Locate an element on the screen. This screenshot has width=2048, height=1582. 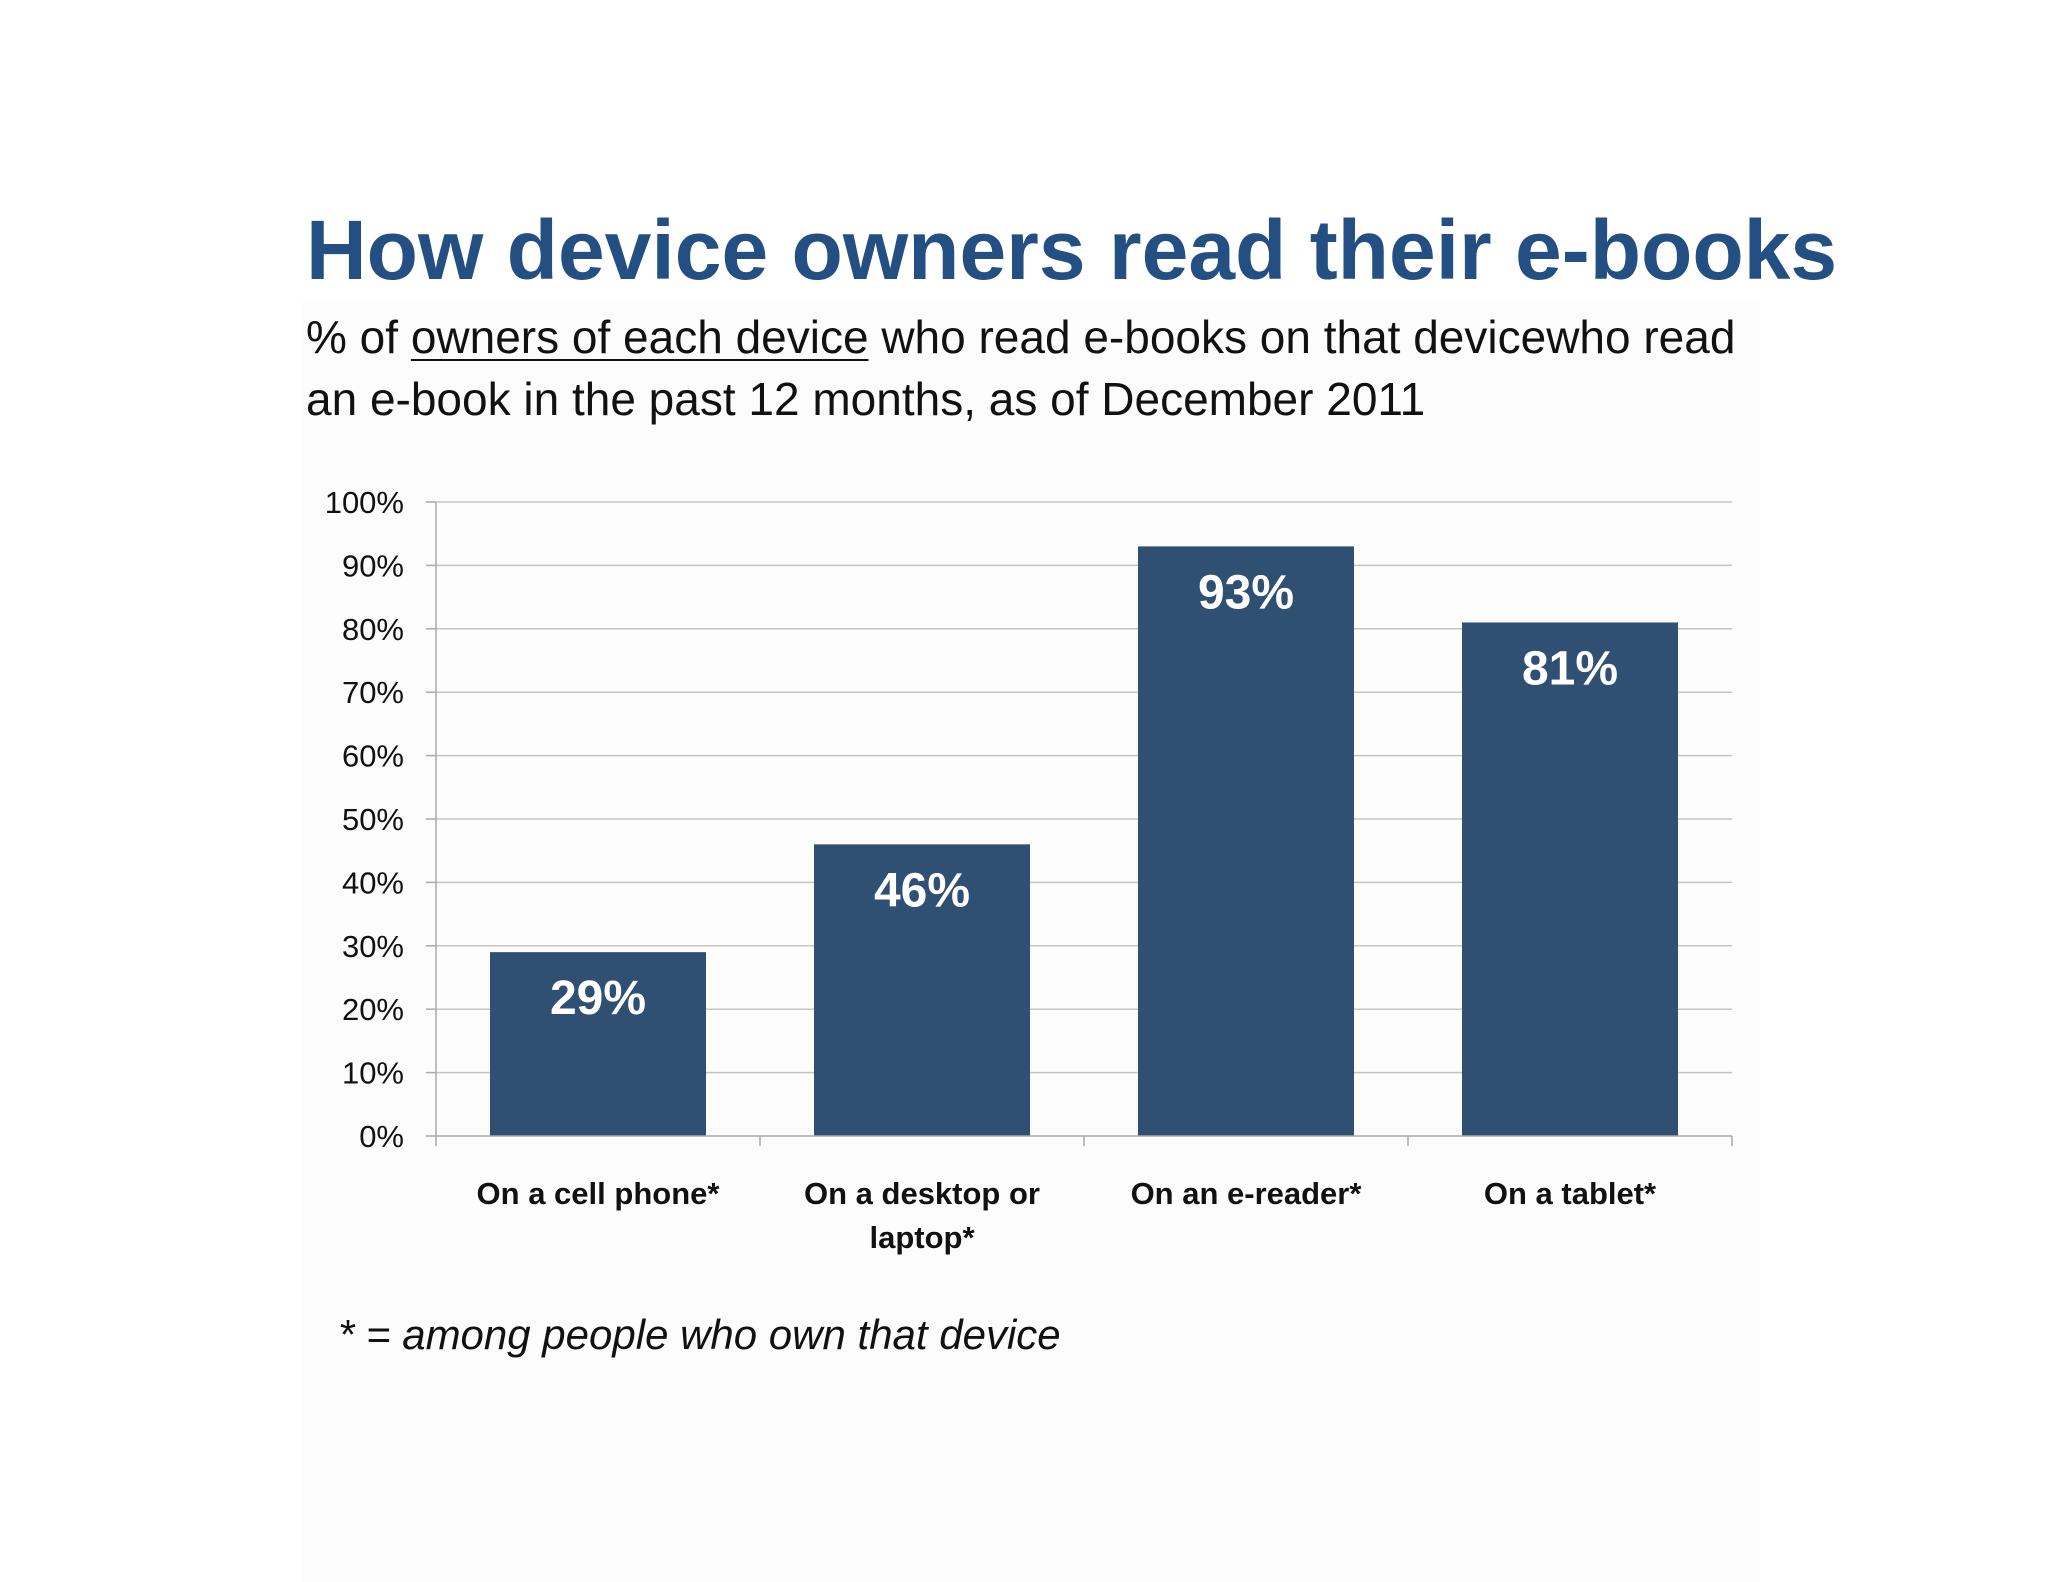
y-tick-label: 30% is located at coordinates (373, 946).